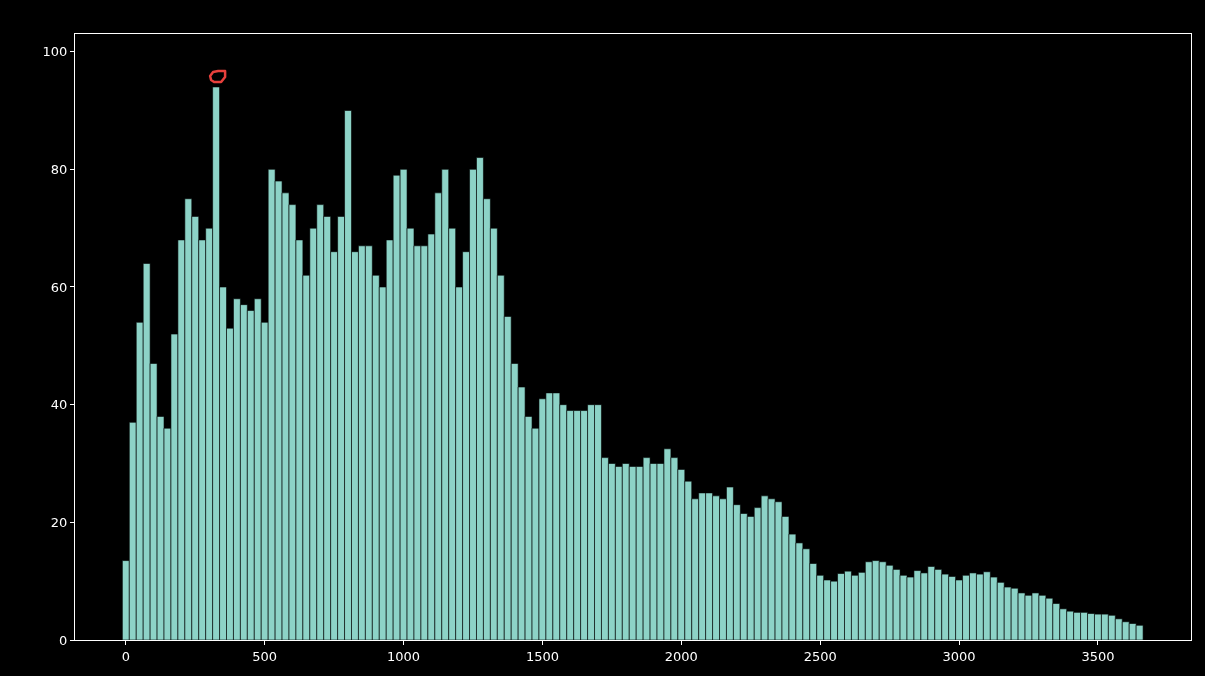 The image size is (1205, 676). Describe the element at coordinates (55, 52) in the screenshot. I see `y-tick-label: 100` at that location.